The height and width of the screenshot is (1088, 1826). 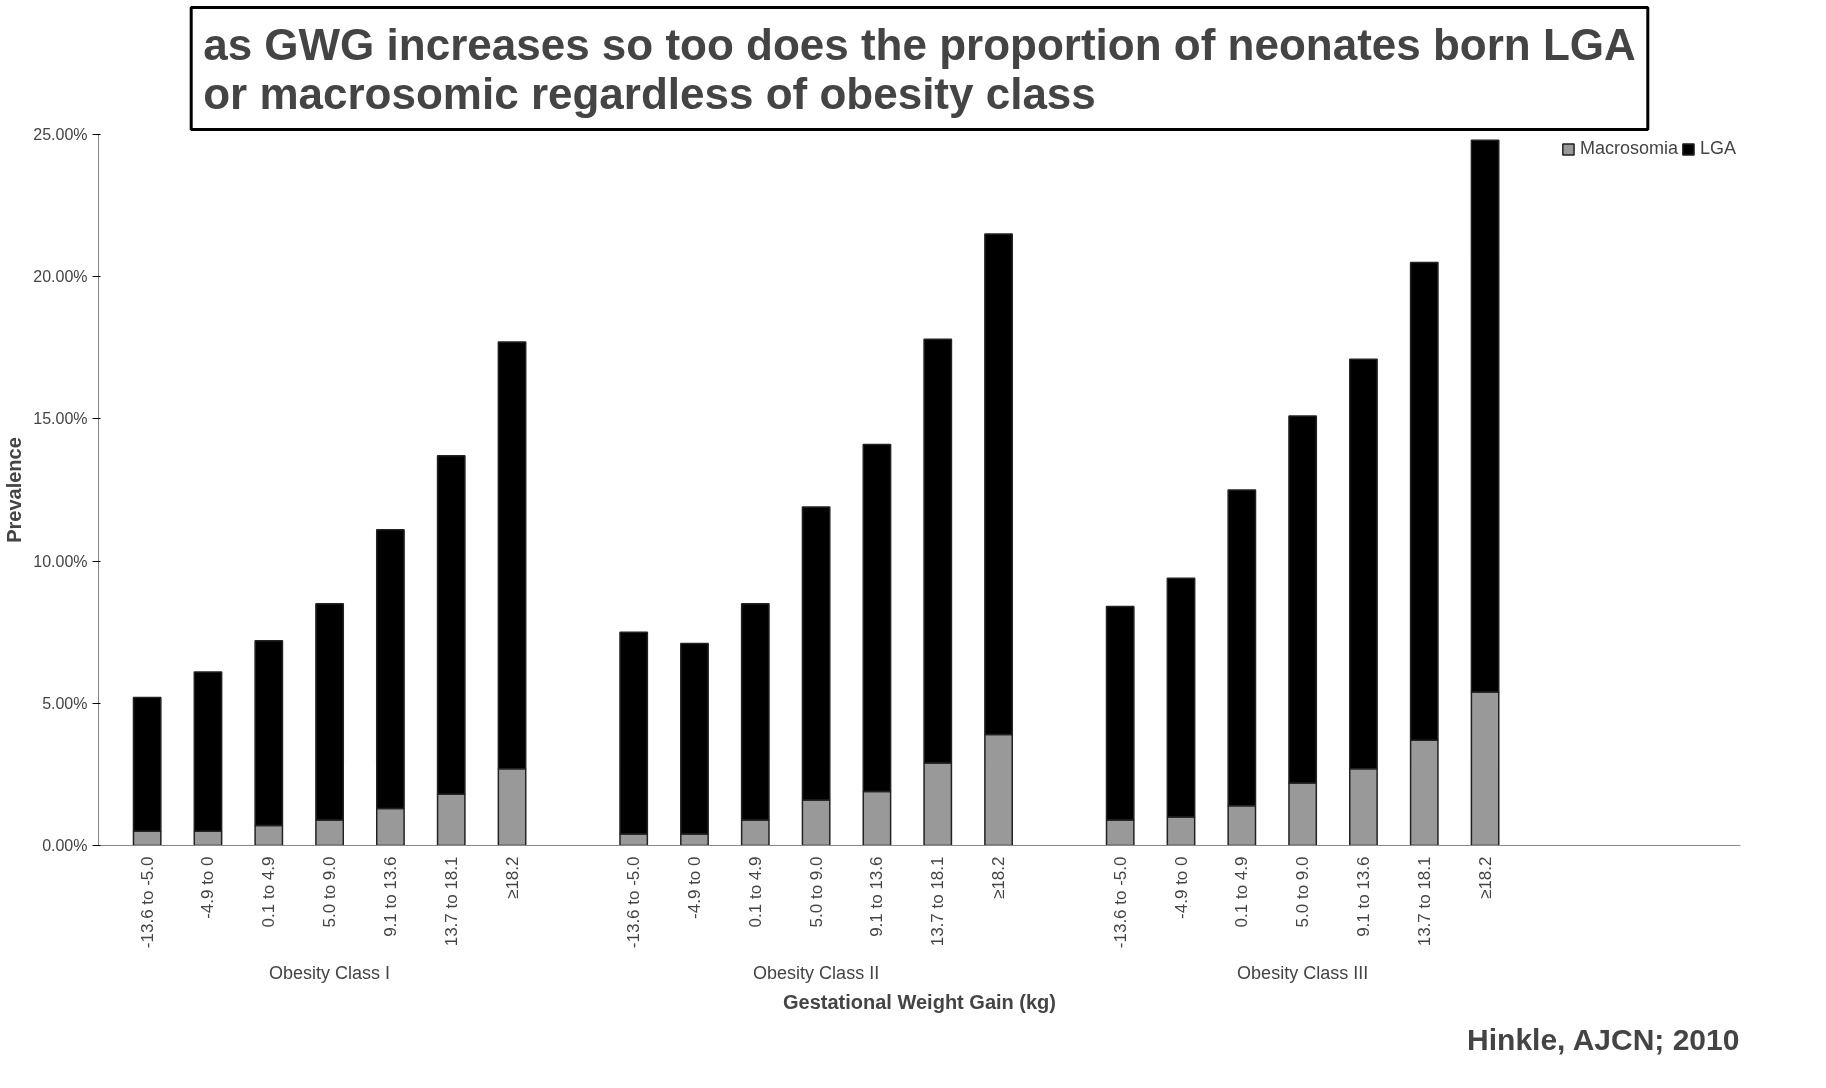 What do you see at coordinates (816, 972) in the screenshot?
I see `text: Obesity Class II` at bounding box center [816, 972].